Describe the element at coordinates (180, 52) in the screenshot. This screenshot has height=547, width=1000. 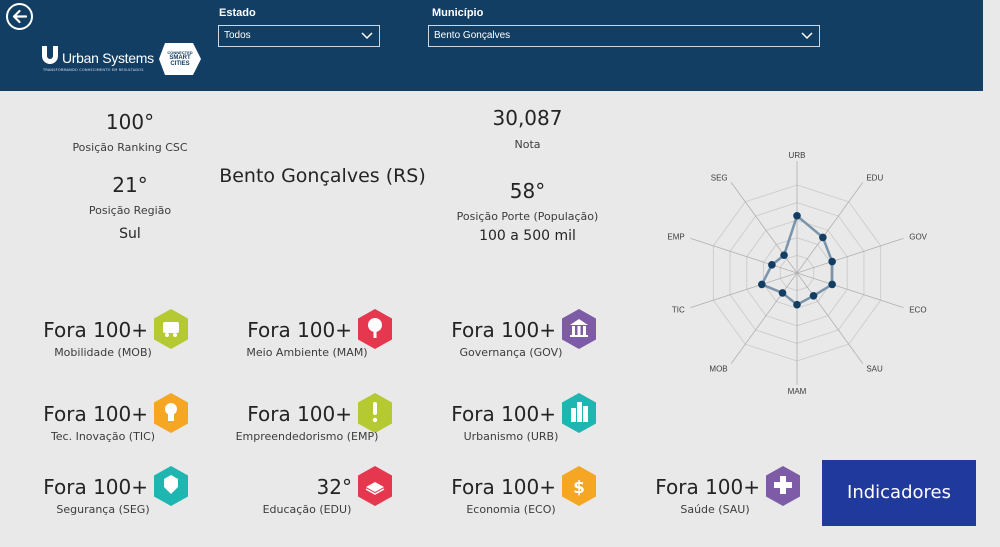
I see `badge-line-1: CONNECTED` at that location.